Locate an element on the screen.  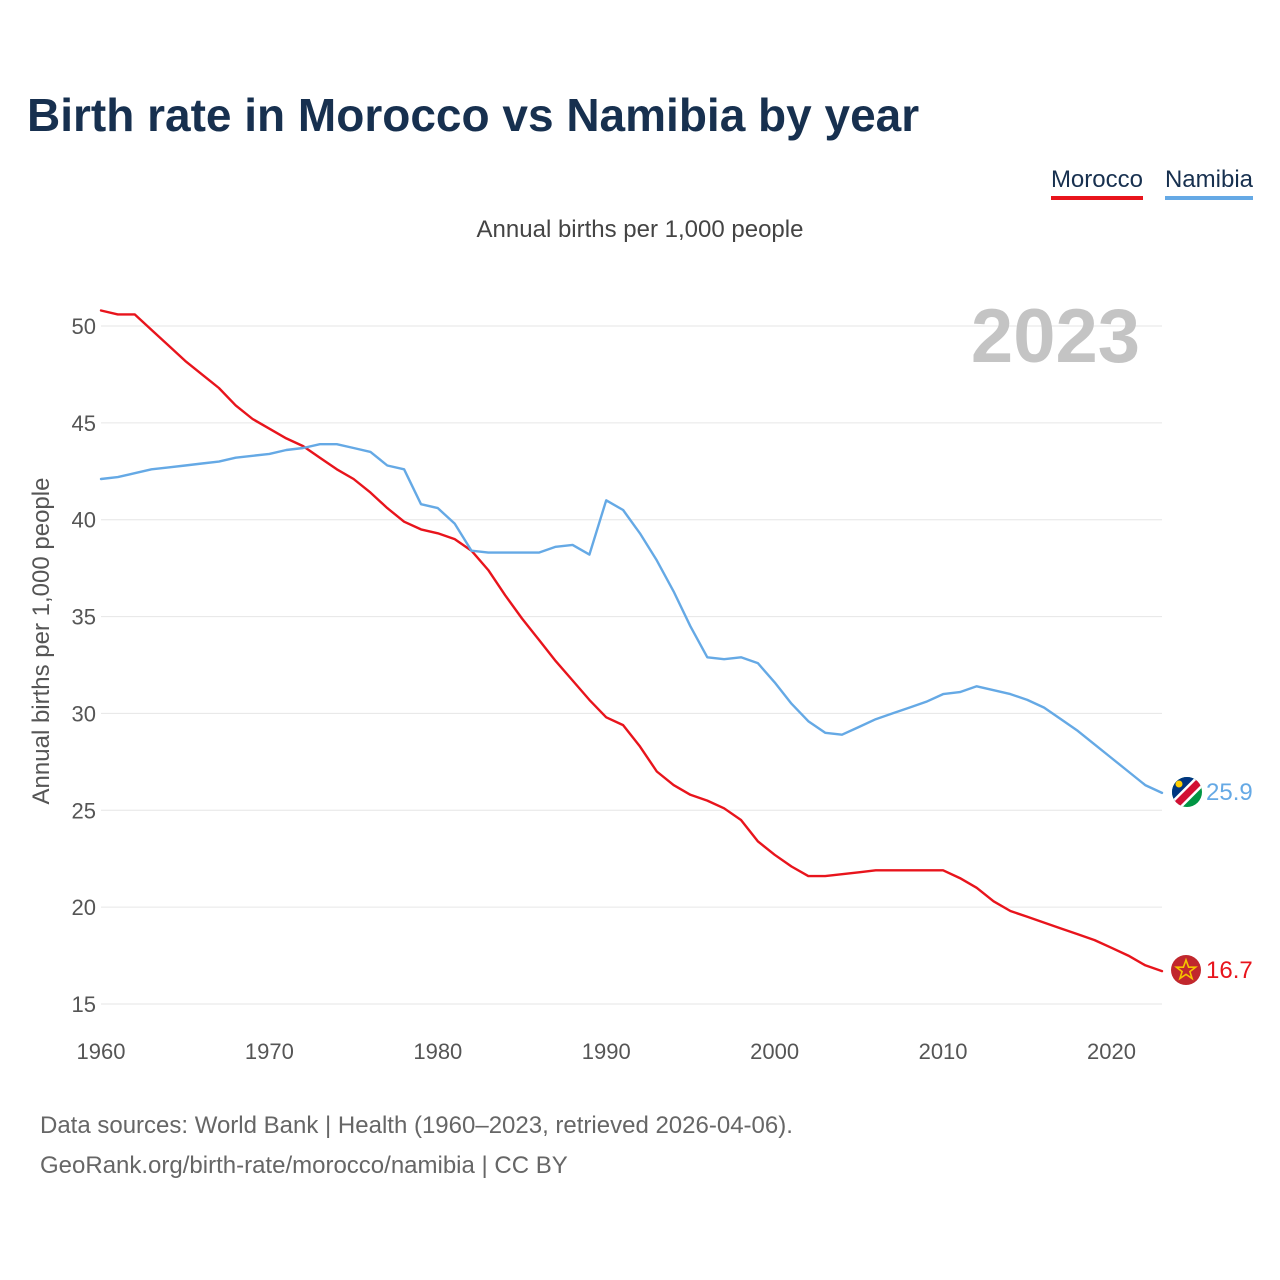
legend: Morocco Namibia is located at coordinates (1151, 183).